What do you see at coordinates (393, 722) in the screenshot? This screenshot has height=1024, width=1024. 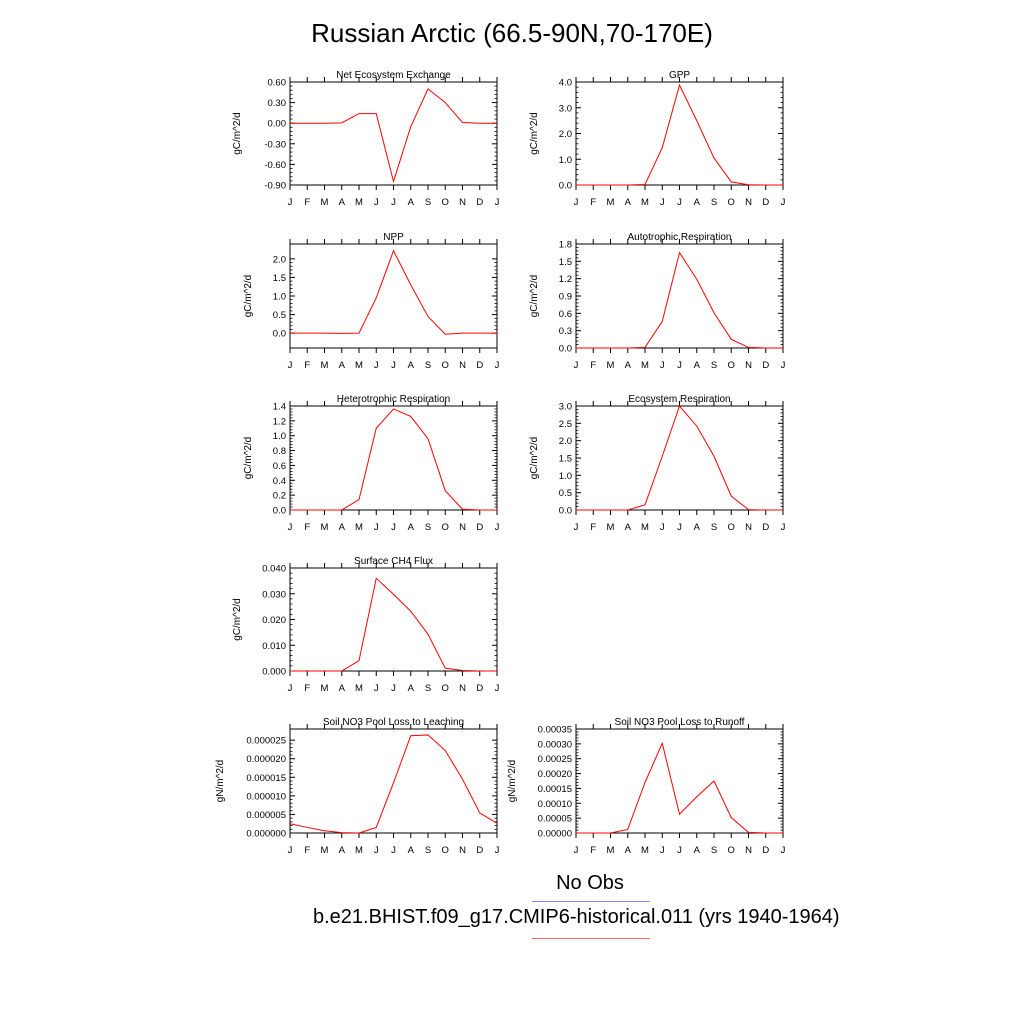 I see `panel-title: Soil NO3 Pool Loss to Leaching` at bounding box center [393, 722].